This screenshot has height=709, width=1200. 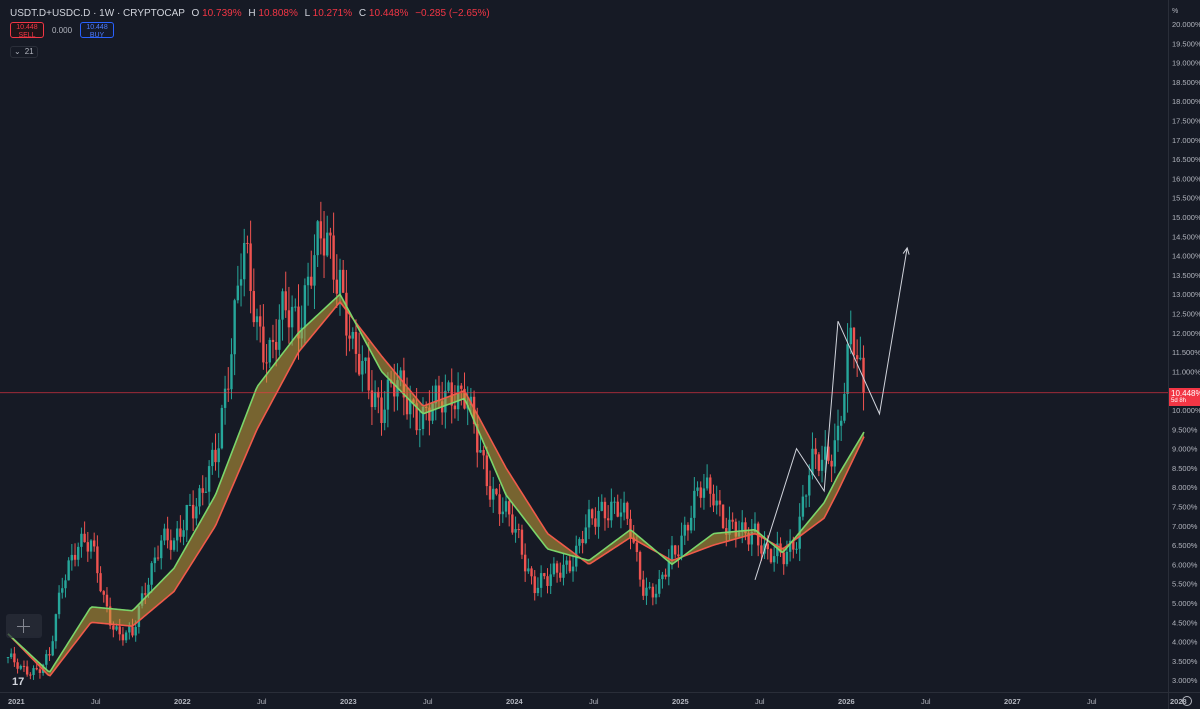 What do you see at coordinates (16, 701) in the screenshot?
I see `time-tick-label: 2021` at bounding box center [16, 701].